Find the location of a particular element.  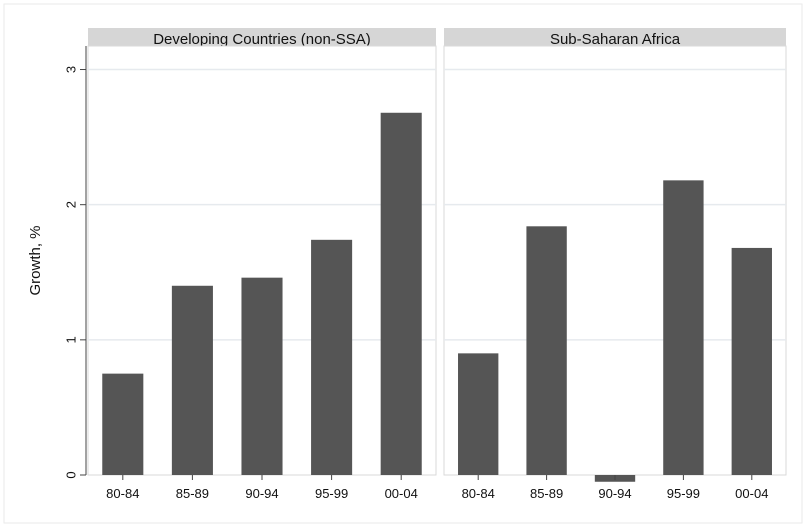

x-tick-label-1-80-84: 80-84 is located at coordinates (122, 493).